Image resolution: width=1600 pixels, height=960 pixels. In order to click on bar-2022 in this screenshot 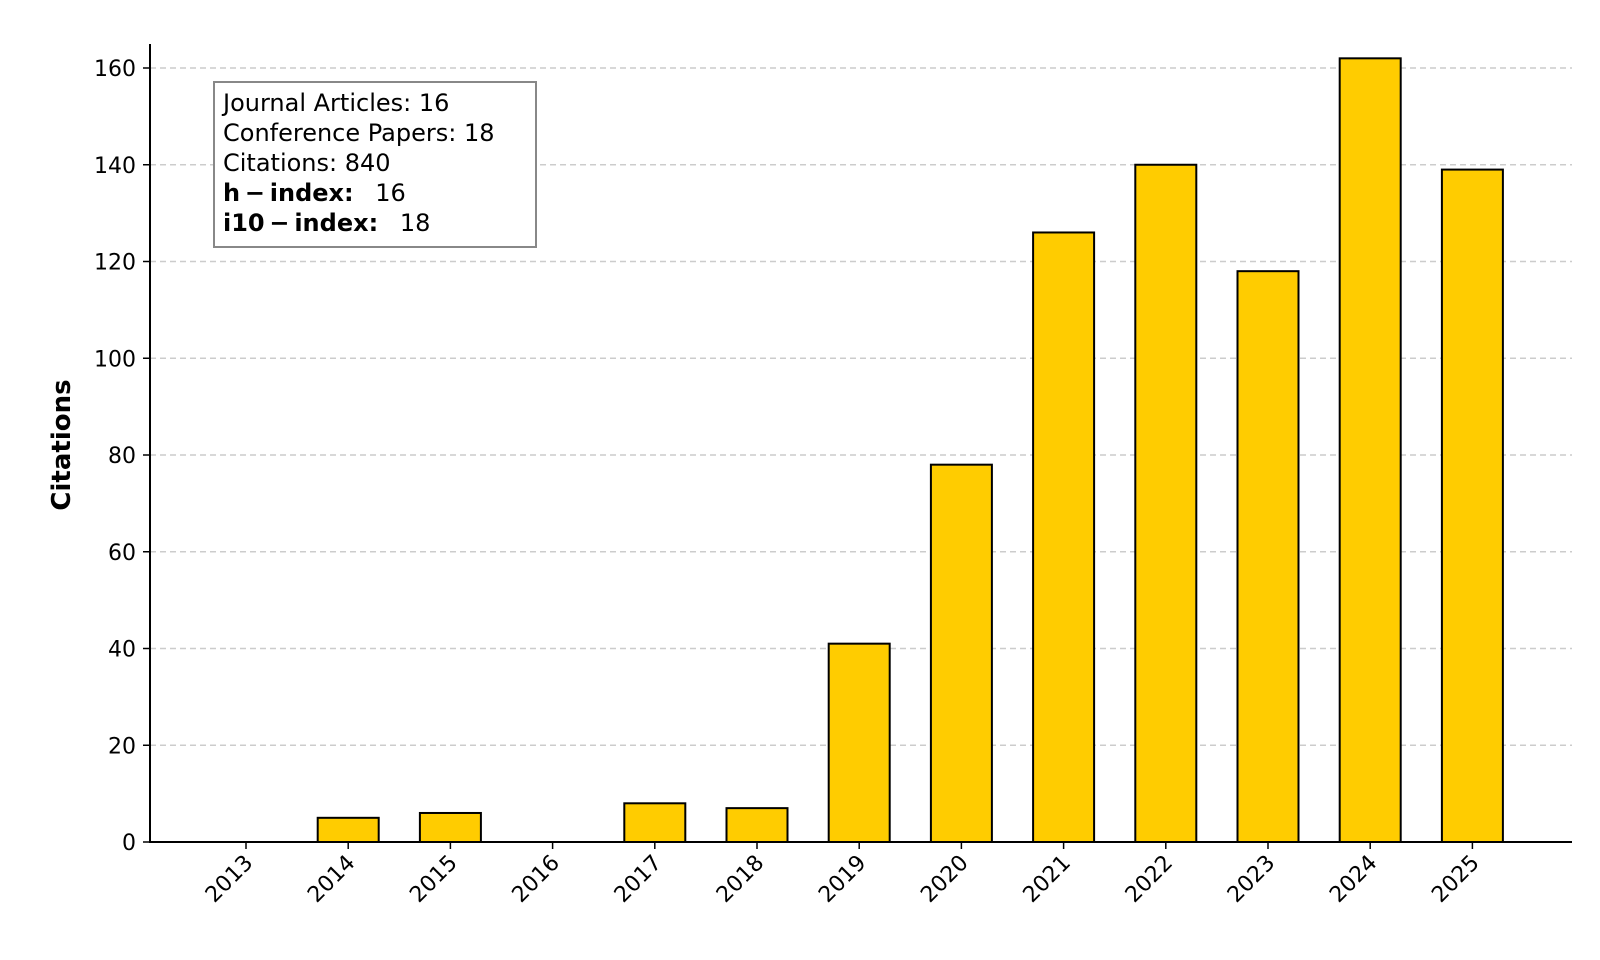, I will do `click(1166, 503)`.